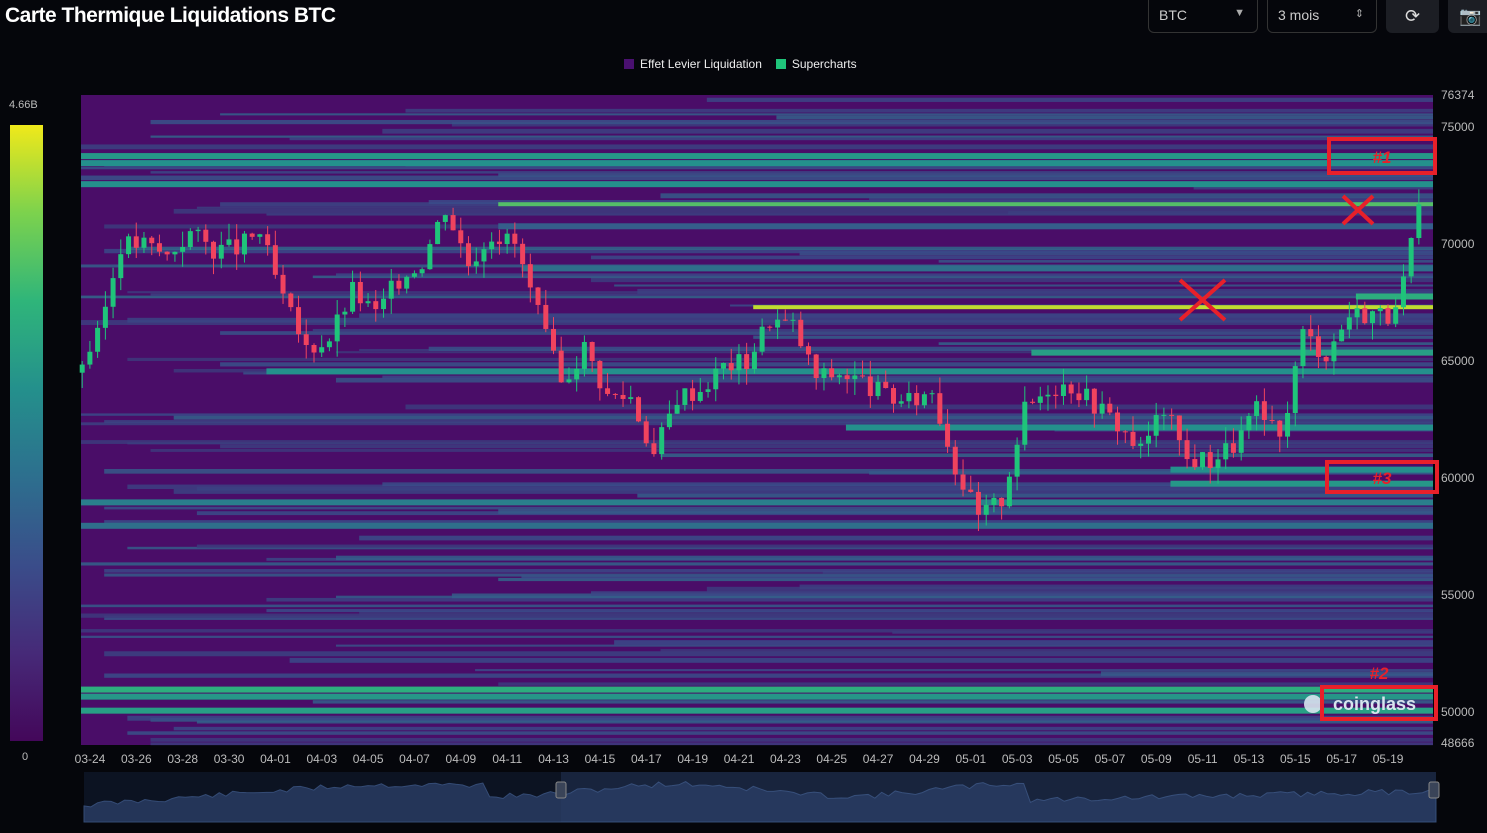 The image size is (1487, 833). I want to click on legend-item-liquidation: Effet Levier Liquidation, so click(693, 64).